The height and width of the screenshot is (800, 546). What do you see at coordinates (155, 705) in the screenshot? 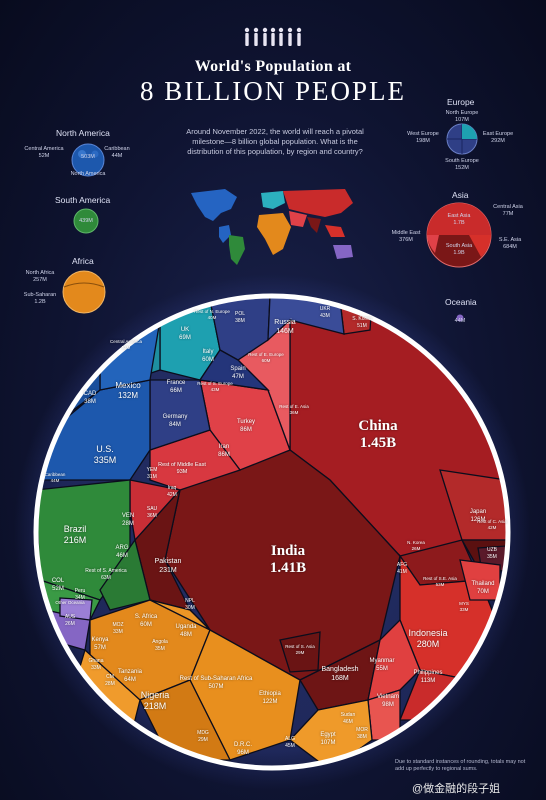
I see `cell-value: 218M` at bounding box center [155, 705].